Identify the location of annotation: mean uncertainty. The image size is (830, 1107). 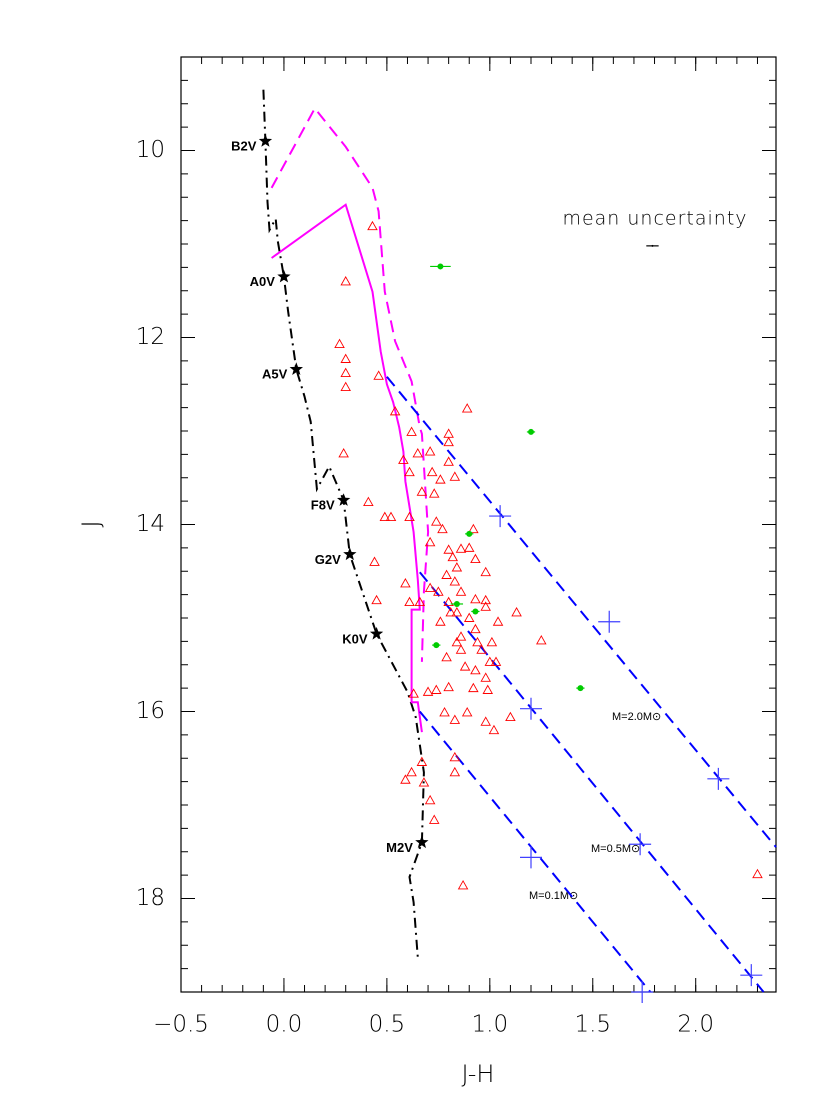
(654, 219).